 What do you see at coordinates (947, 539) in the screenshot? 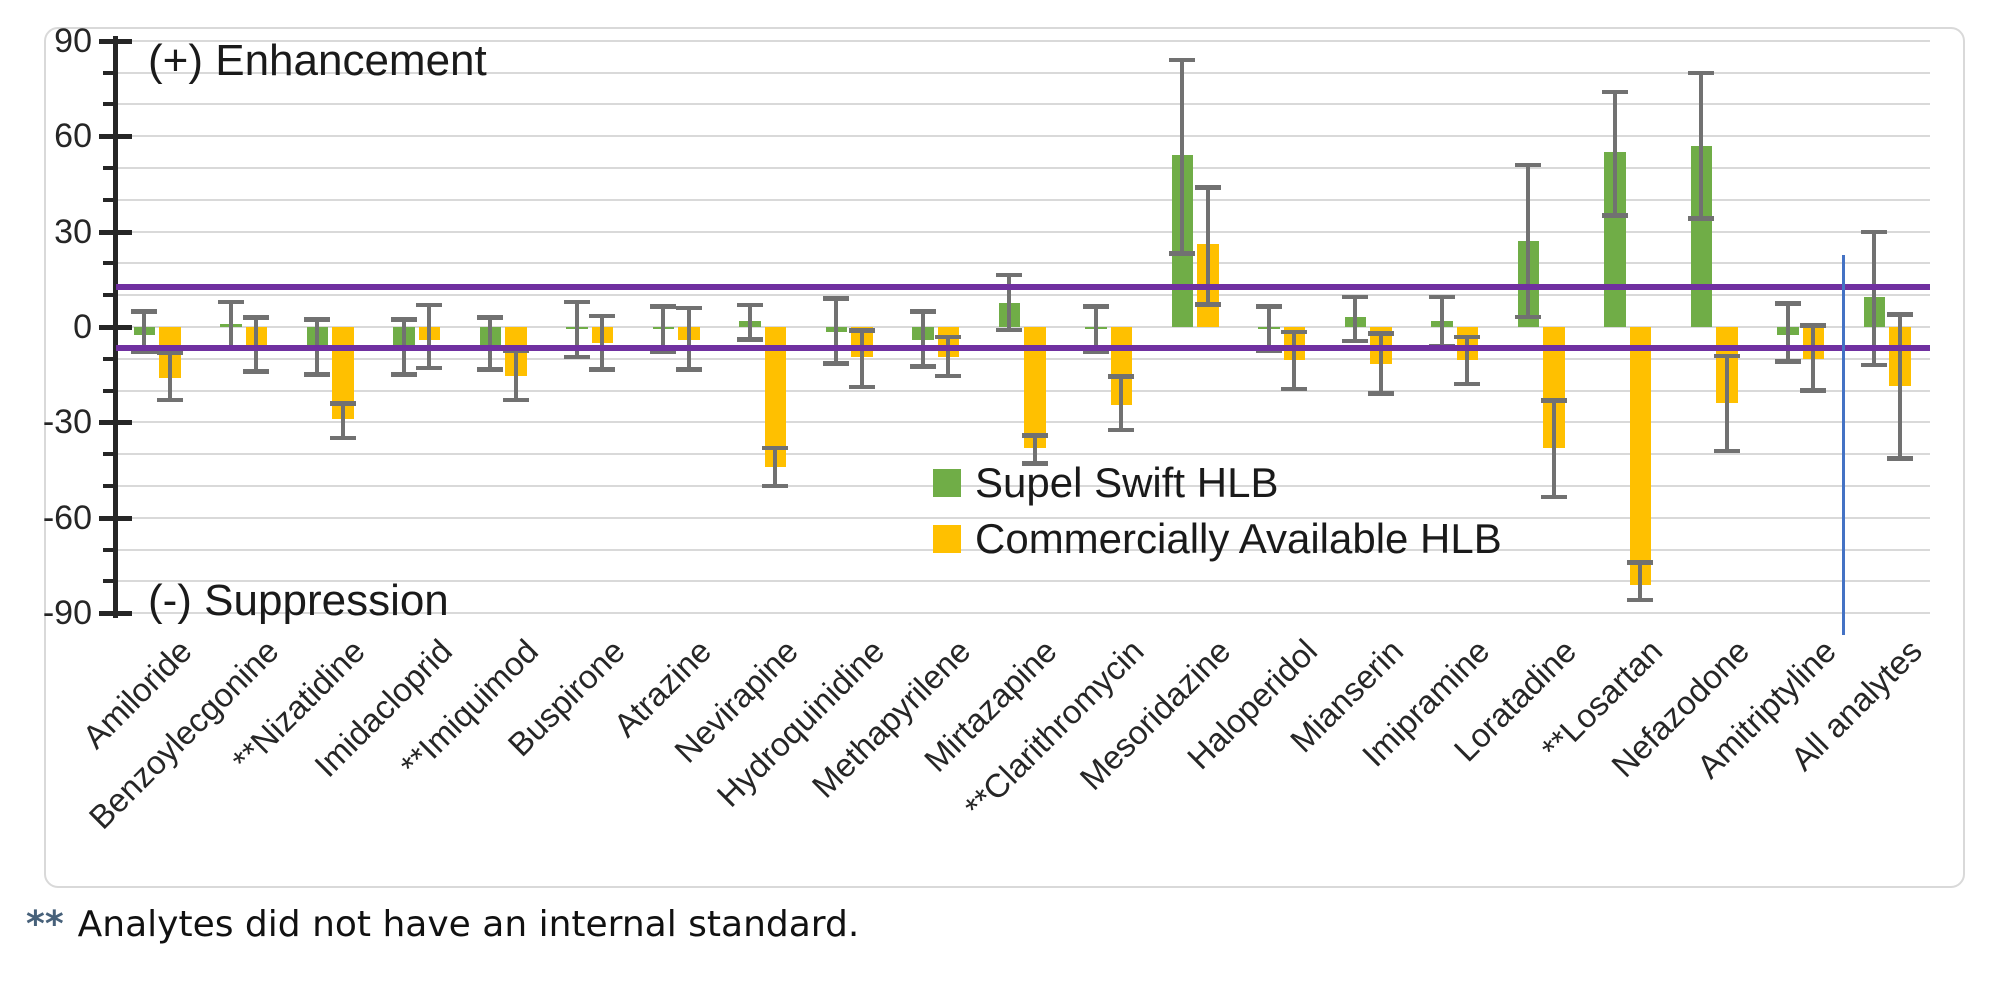
I see `legend-swatch-yellow` at bounding box center [947, 539].